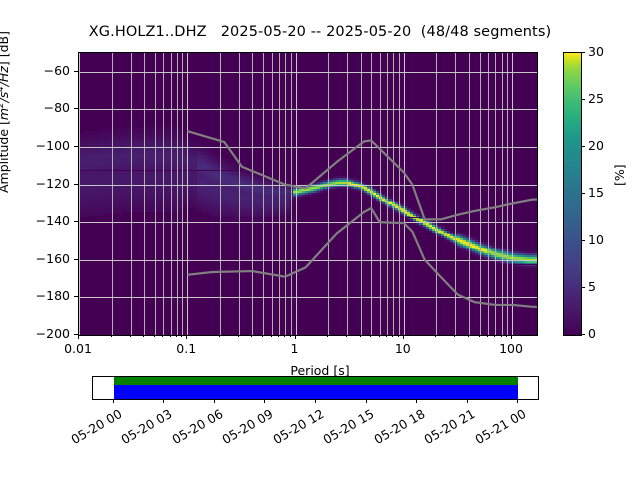 This screenshot has width=640, height=480. What do you see at coordinates (52, 296) in the screenshot?
I see `y-axis-tick-label: −180` at bounding box center [52, 296].